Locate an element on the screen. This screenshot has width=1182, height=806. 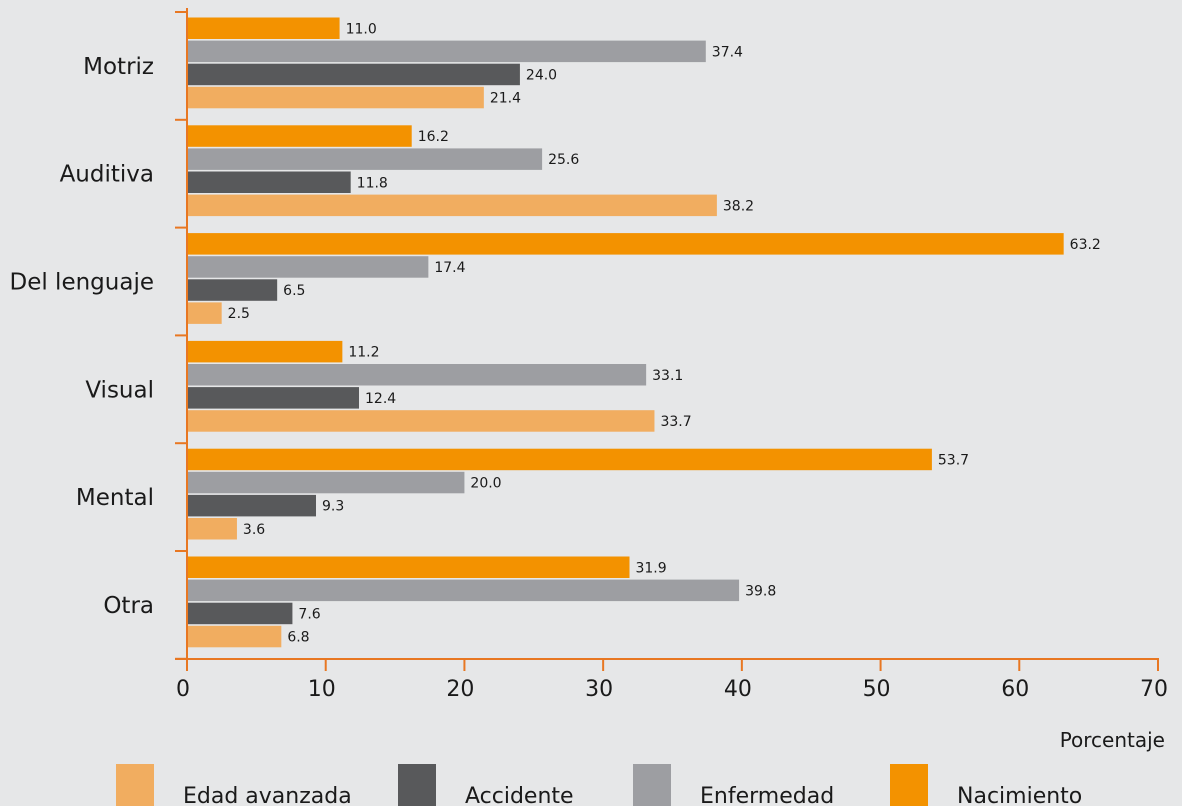
bar-mental-enfermedad is located at coordinates (325, 483).